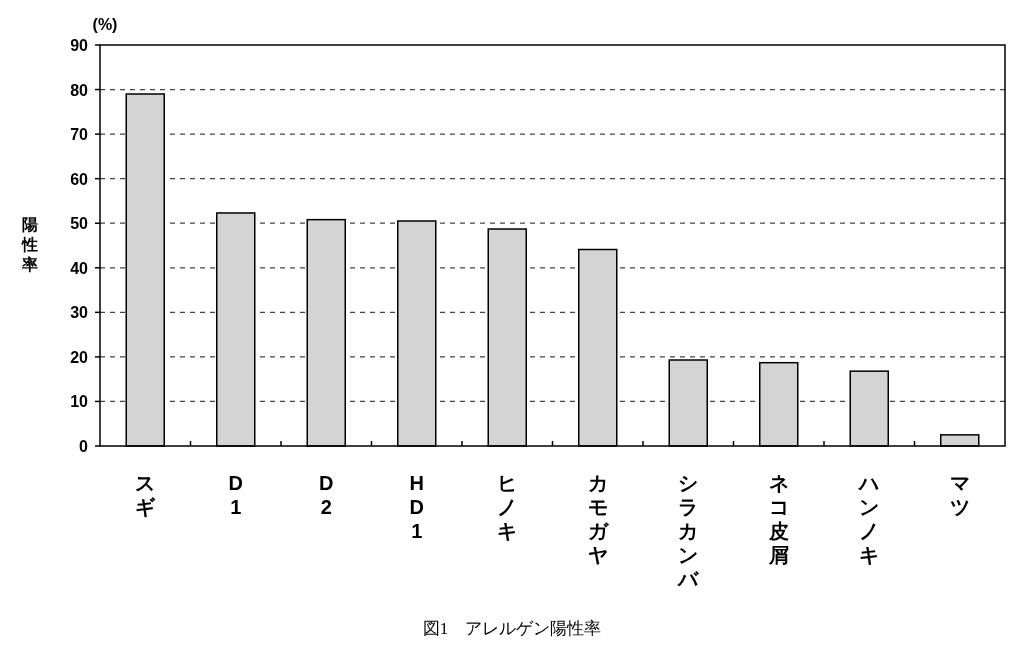  Describe the element at coordinates (512, 628) in the screenshot. I see `text: 図1 アレルゲン陽性率` at that location.